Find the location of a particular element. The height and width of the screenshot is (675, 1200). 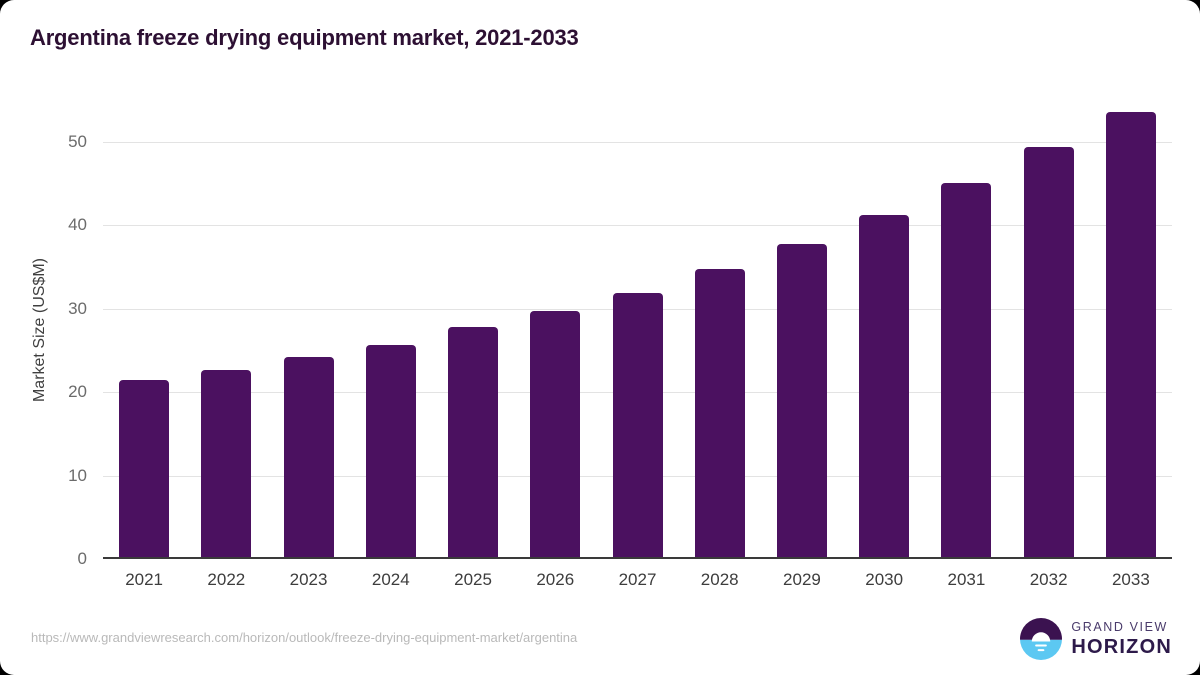

x-tick-label: 2030 is located at coordinates (884, 579).